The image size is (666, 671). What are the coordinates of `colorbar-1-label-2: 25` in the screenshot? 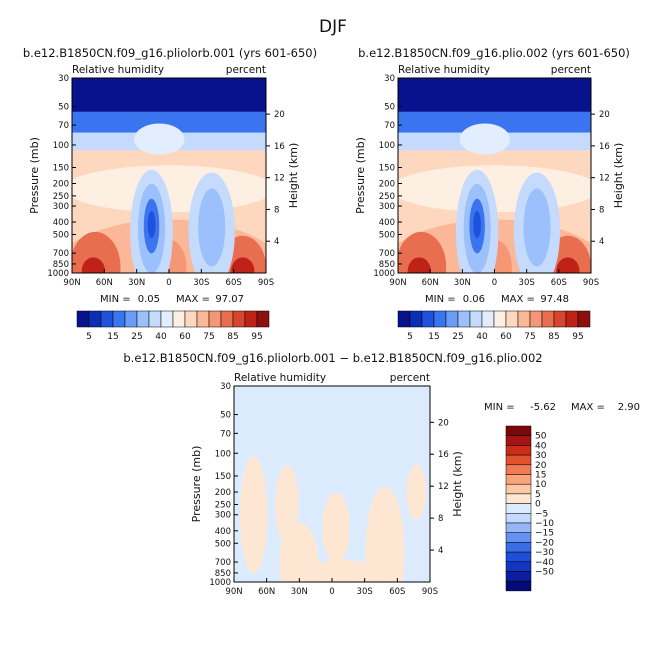 It's located at (136, 337).